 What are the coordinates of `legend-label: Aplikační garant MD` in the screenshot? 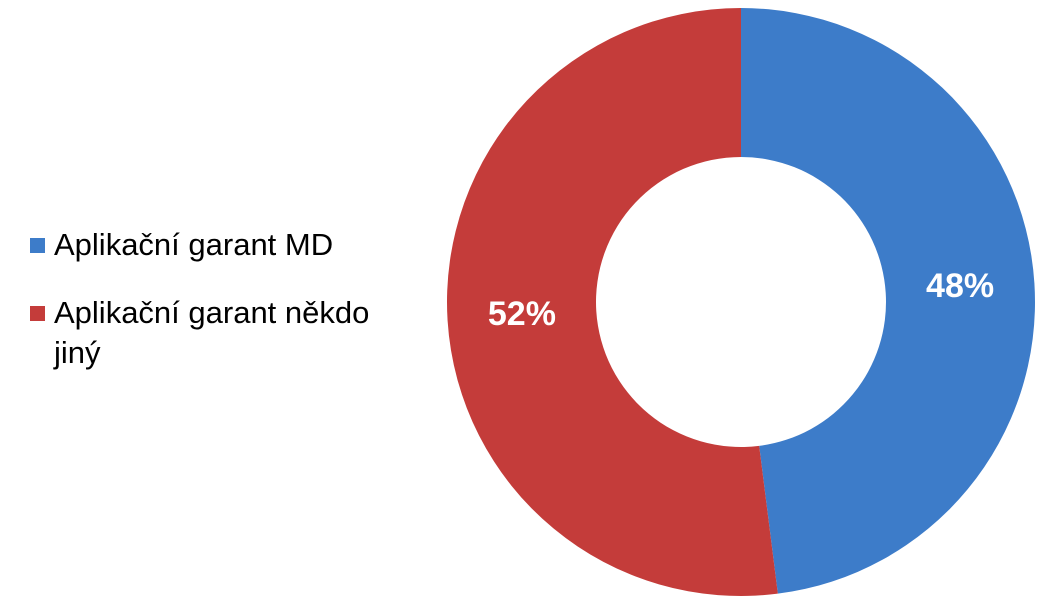 It's located at (194, 244).